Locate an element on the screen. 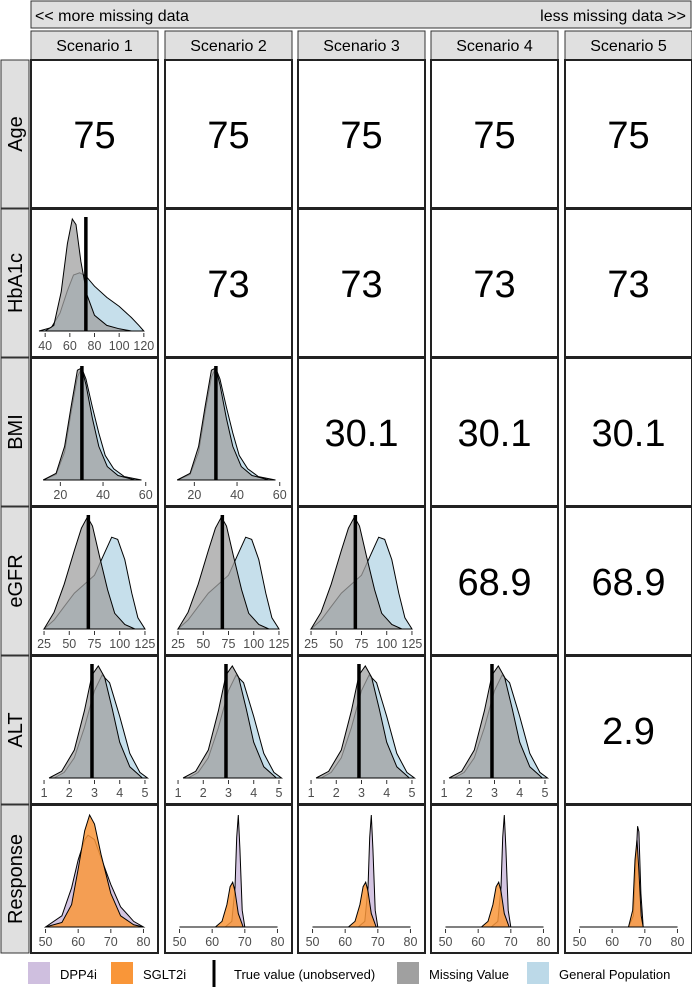 The height and width of the screenshot is (991, 692). scenario-label: Scenario 1 is located at coordinates (94, 46).